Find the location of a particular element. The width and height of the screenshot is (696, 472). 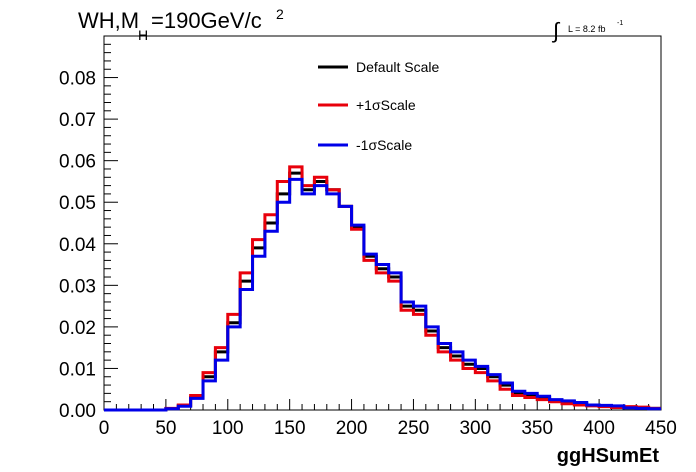

x-tick-label: 0 is located at coordinates (104, 428).